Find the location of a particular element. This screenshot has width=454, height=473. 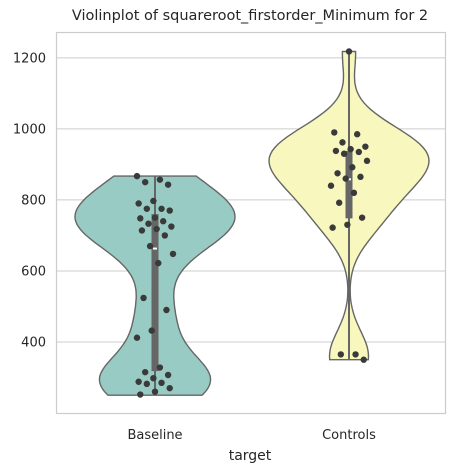

y-tick-label: 800 is located at coordinates (33, 200).